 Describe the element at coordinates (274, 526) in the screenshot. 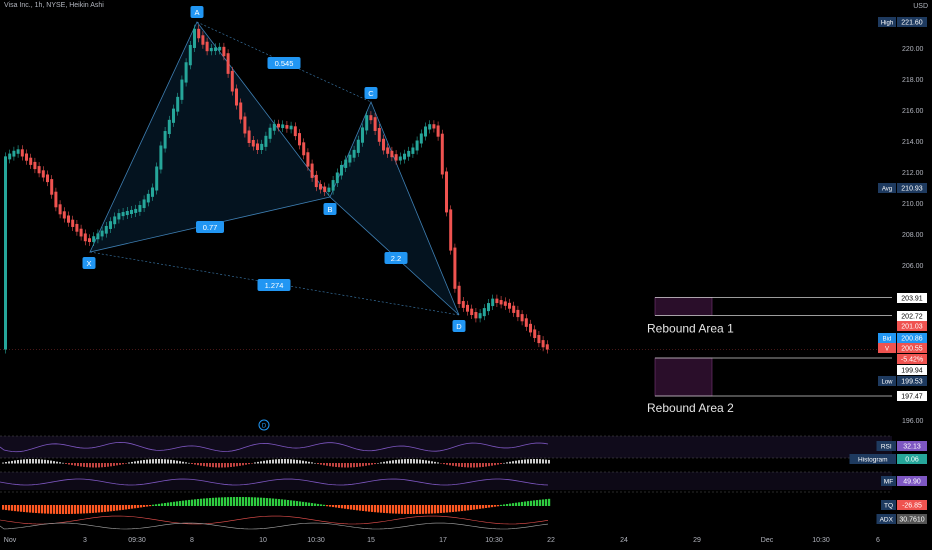

I see `di-line` at that location.